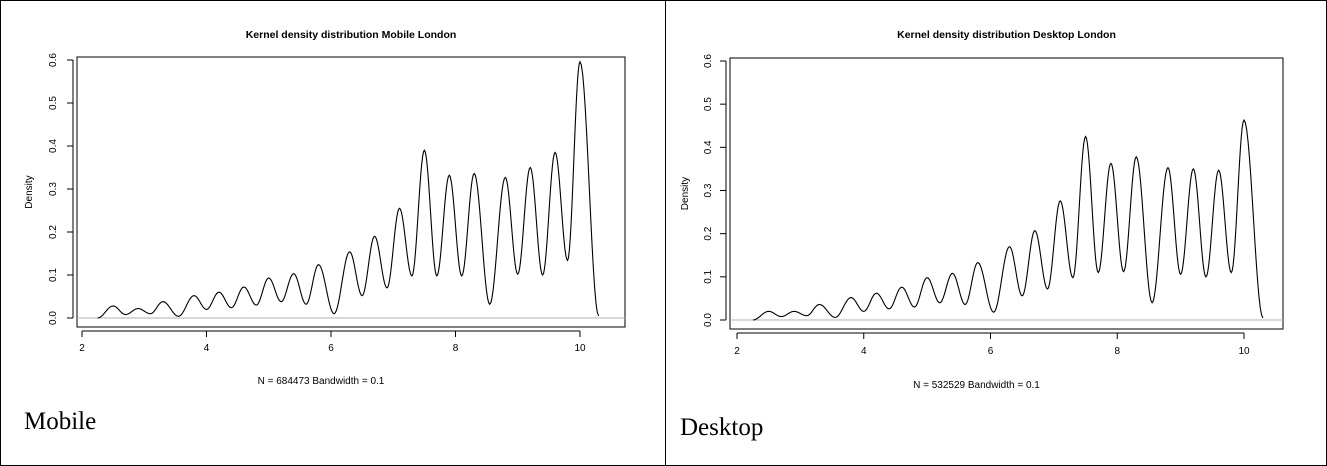  What do you see at coordinates (708, 147) in the screenshot?
I see `y-tick-label: 0.4` at bounding box center [708, 147].